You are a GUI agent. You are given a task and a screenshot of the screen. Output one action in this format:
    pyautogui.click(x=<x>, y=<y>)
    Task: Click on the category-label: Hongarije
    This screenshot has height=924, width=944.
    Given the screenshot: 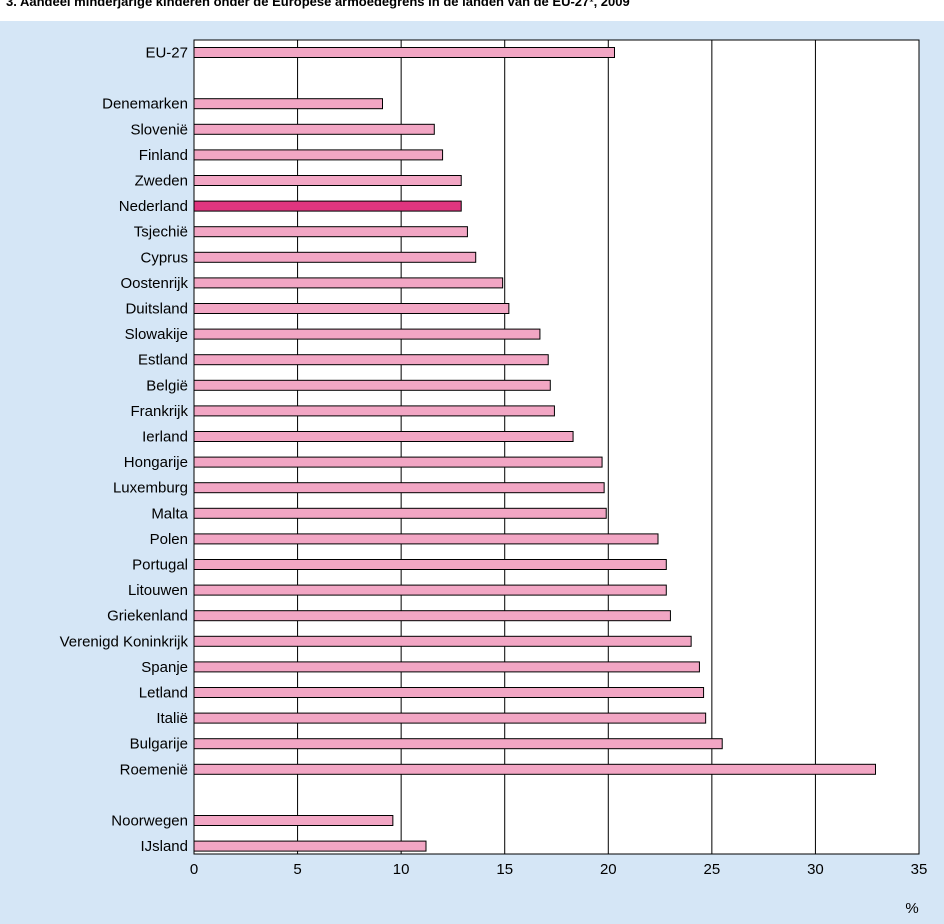 What is the action you would take?
    pyautogui.click(x=156, y=462)
    